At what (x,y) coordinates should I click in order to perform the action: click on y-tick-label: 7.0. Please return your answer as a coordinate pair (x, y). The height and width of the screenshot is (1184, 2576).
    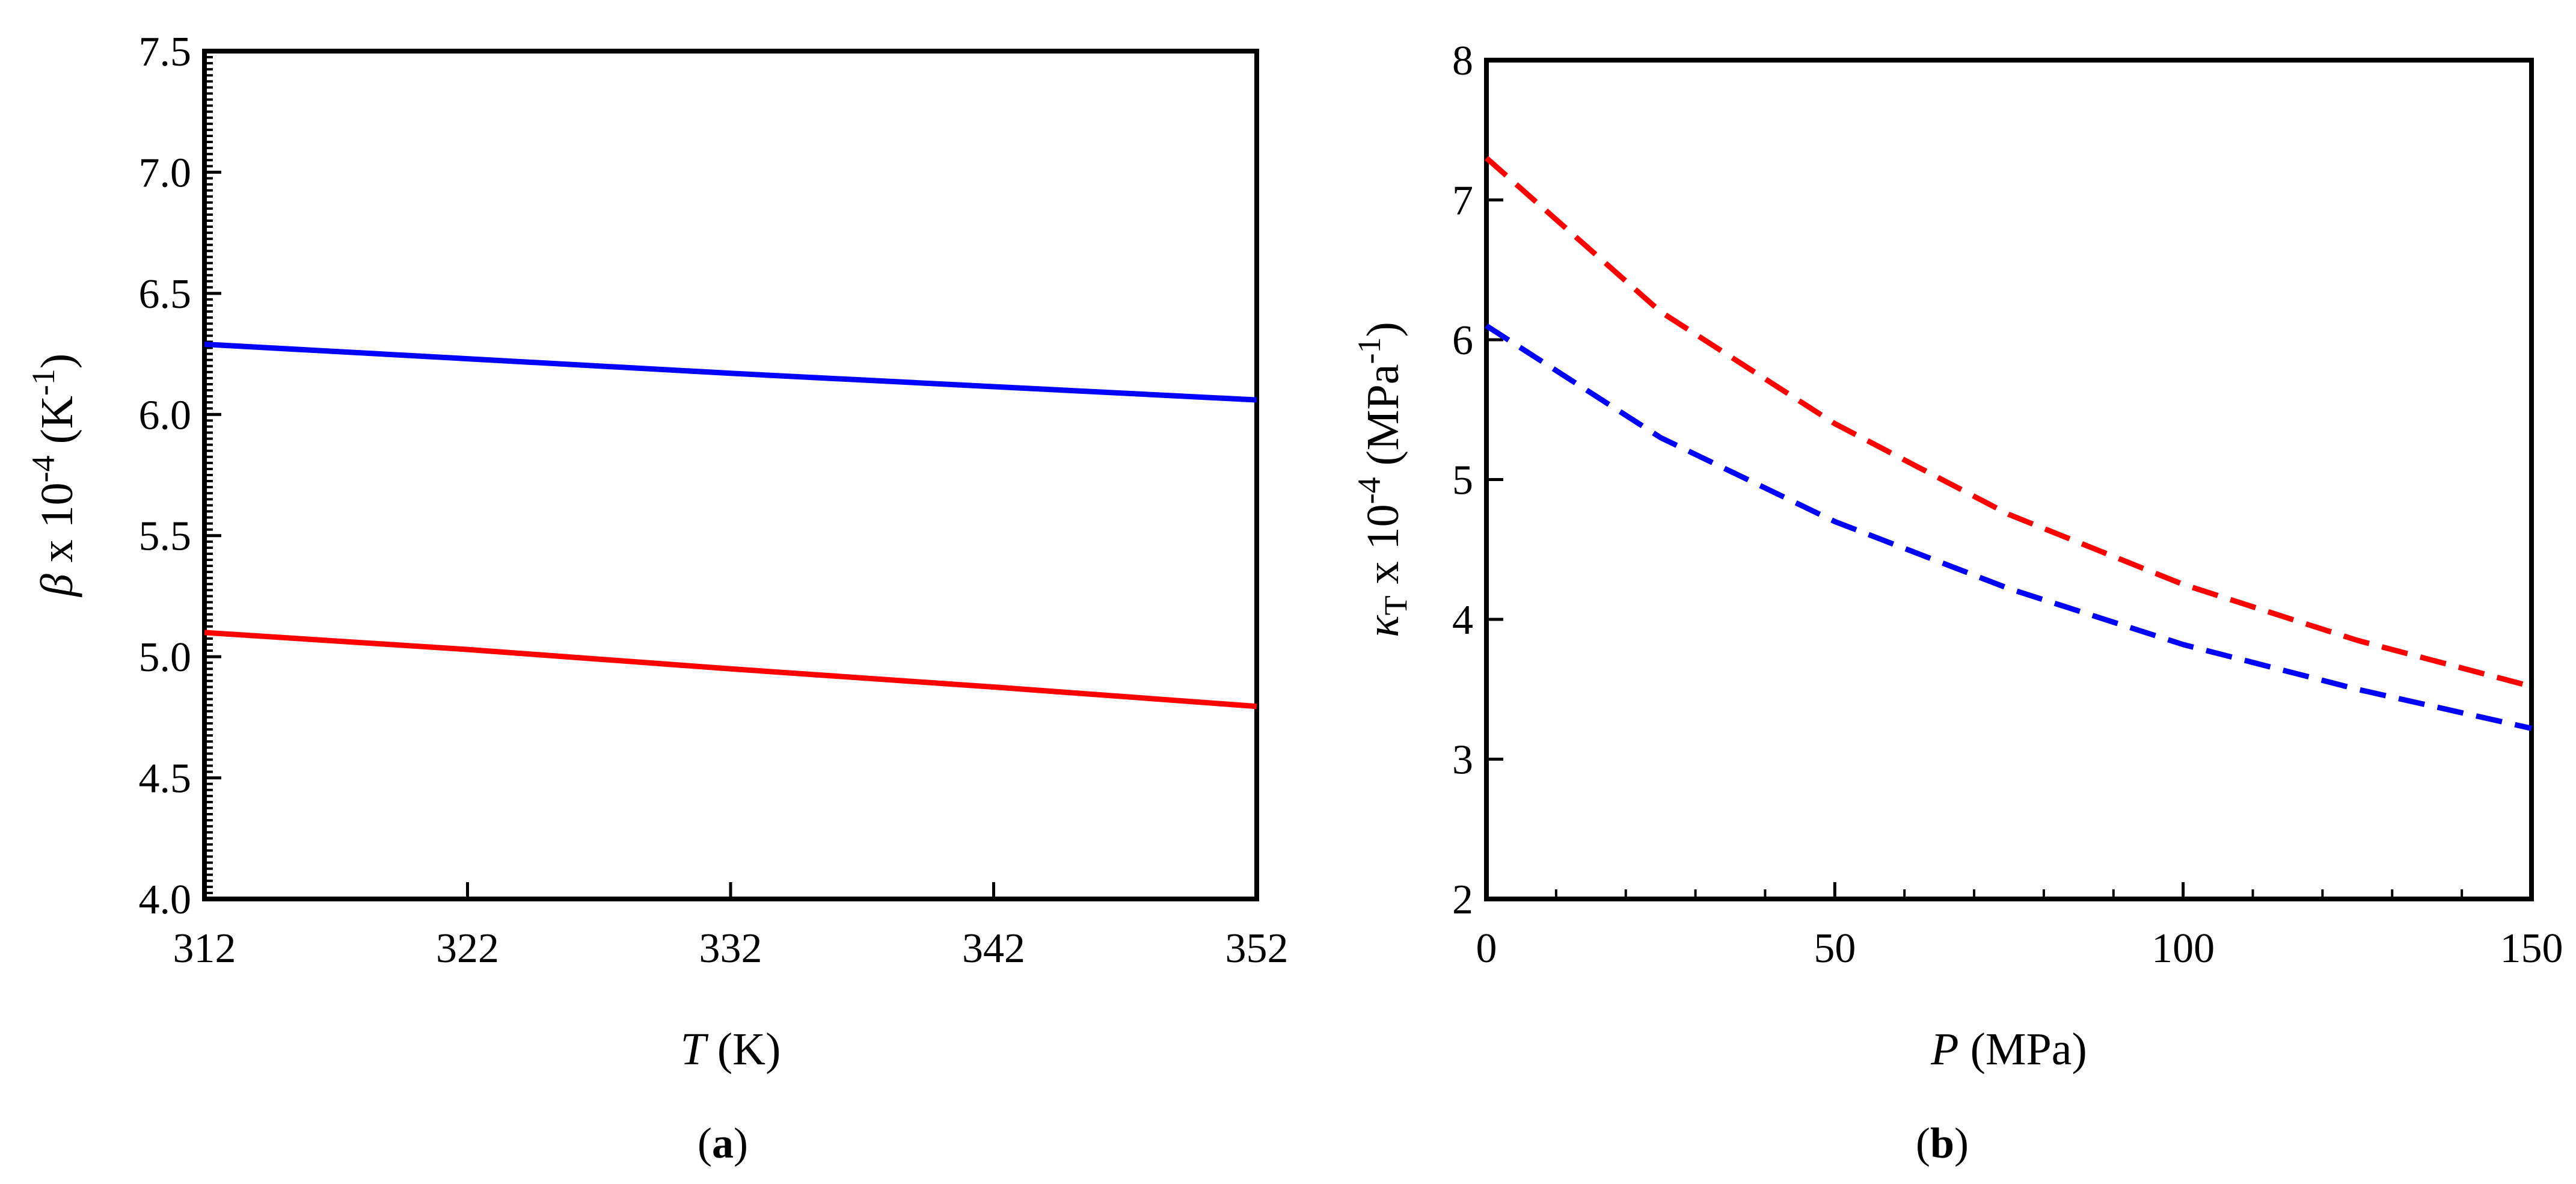
    Looking at the image, I should click on (165, 173).